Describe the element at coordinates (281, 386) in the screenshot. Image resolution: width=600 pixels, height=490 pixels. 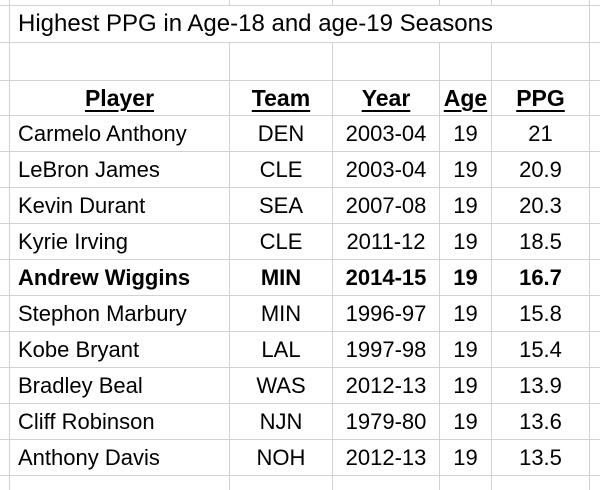
I see `cell-team: WAS` at that location.